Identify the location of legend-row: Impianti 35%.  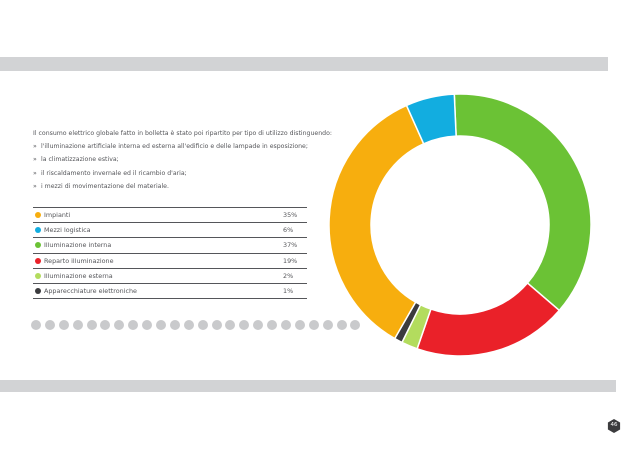
(170, 214).